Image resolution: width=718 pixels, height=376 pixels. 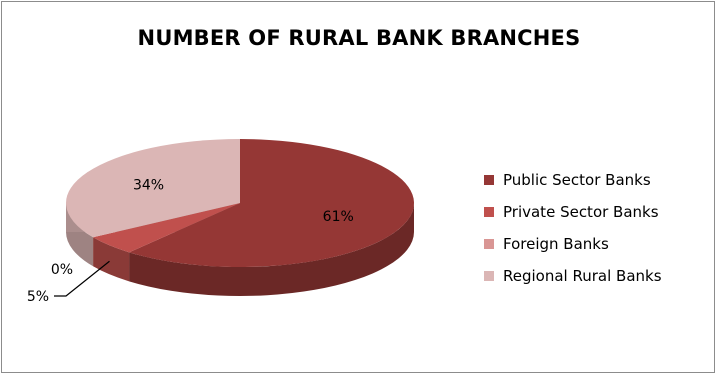 What do you see at coordinates (577, 180) in the screenshot?
I see `legend-label: Public Sector Banks` at bounding box center [577, 180].